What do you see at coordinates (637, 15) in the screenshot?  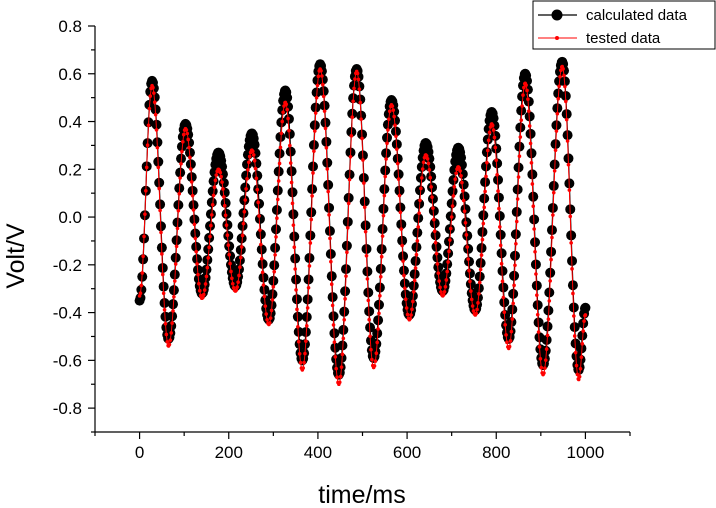 I see `legend-calculated-label: calculated data` at bounding box center [637, 15].